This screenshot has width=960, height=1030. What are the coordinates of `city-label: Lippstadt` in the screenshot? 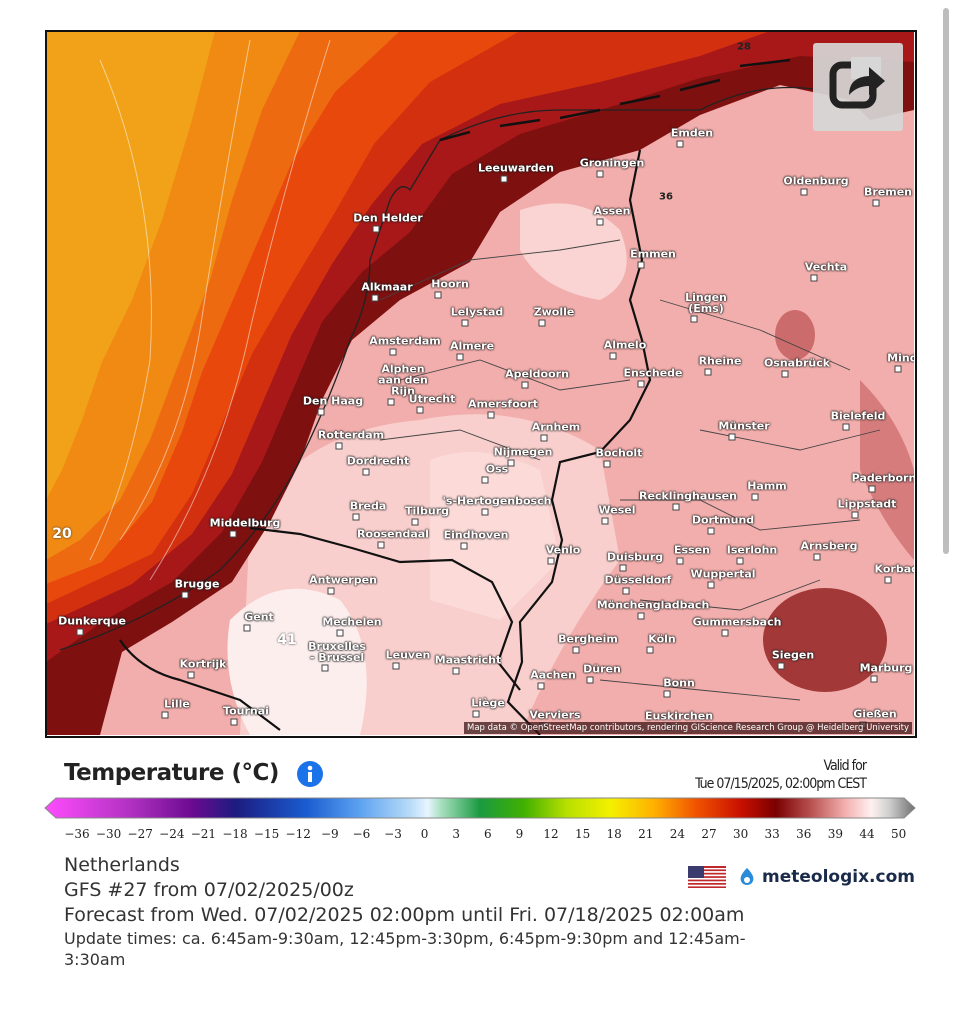 It's located at (867, 504).